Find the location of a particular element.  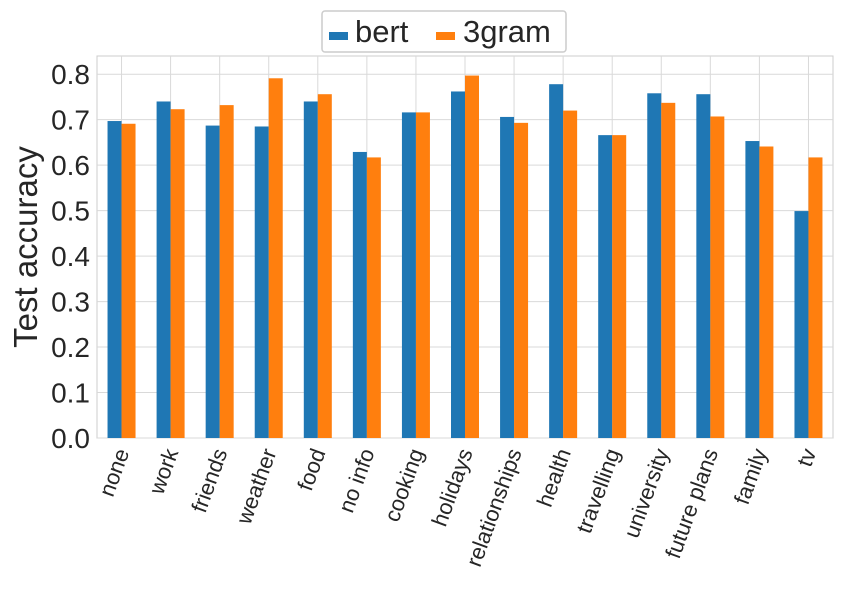

y-tick-label: 0.8 is located at coordinates (70, 74).